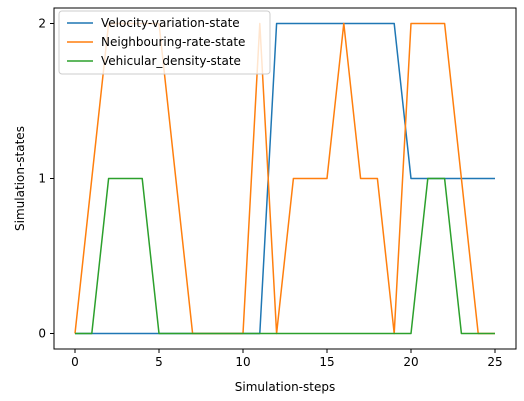 The height and width of the screenshot is (401, 524). I want to click on y-axis-ticks: 0 1 2, so click(46, 179).